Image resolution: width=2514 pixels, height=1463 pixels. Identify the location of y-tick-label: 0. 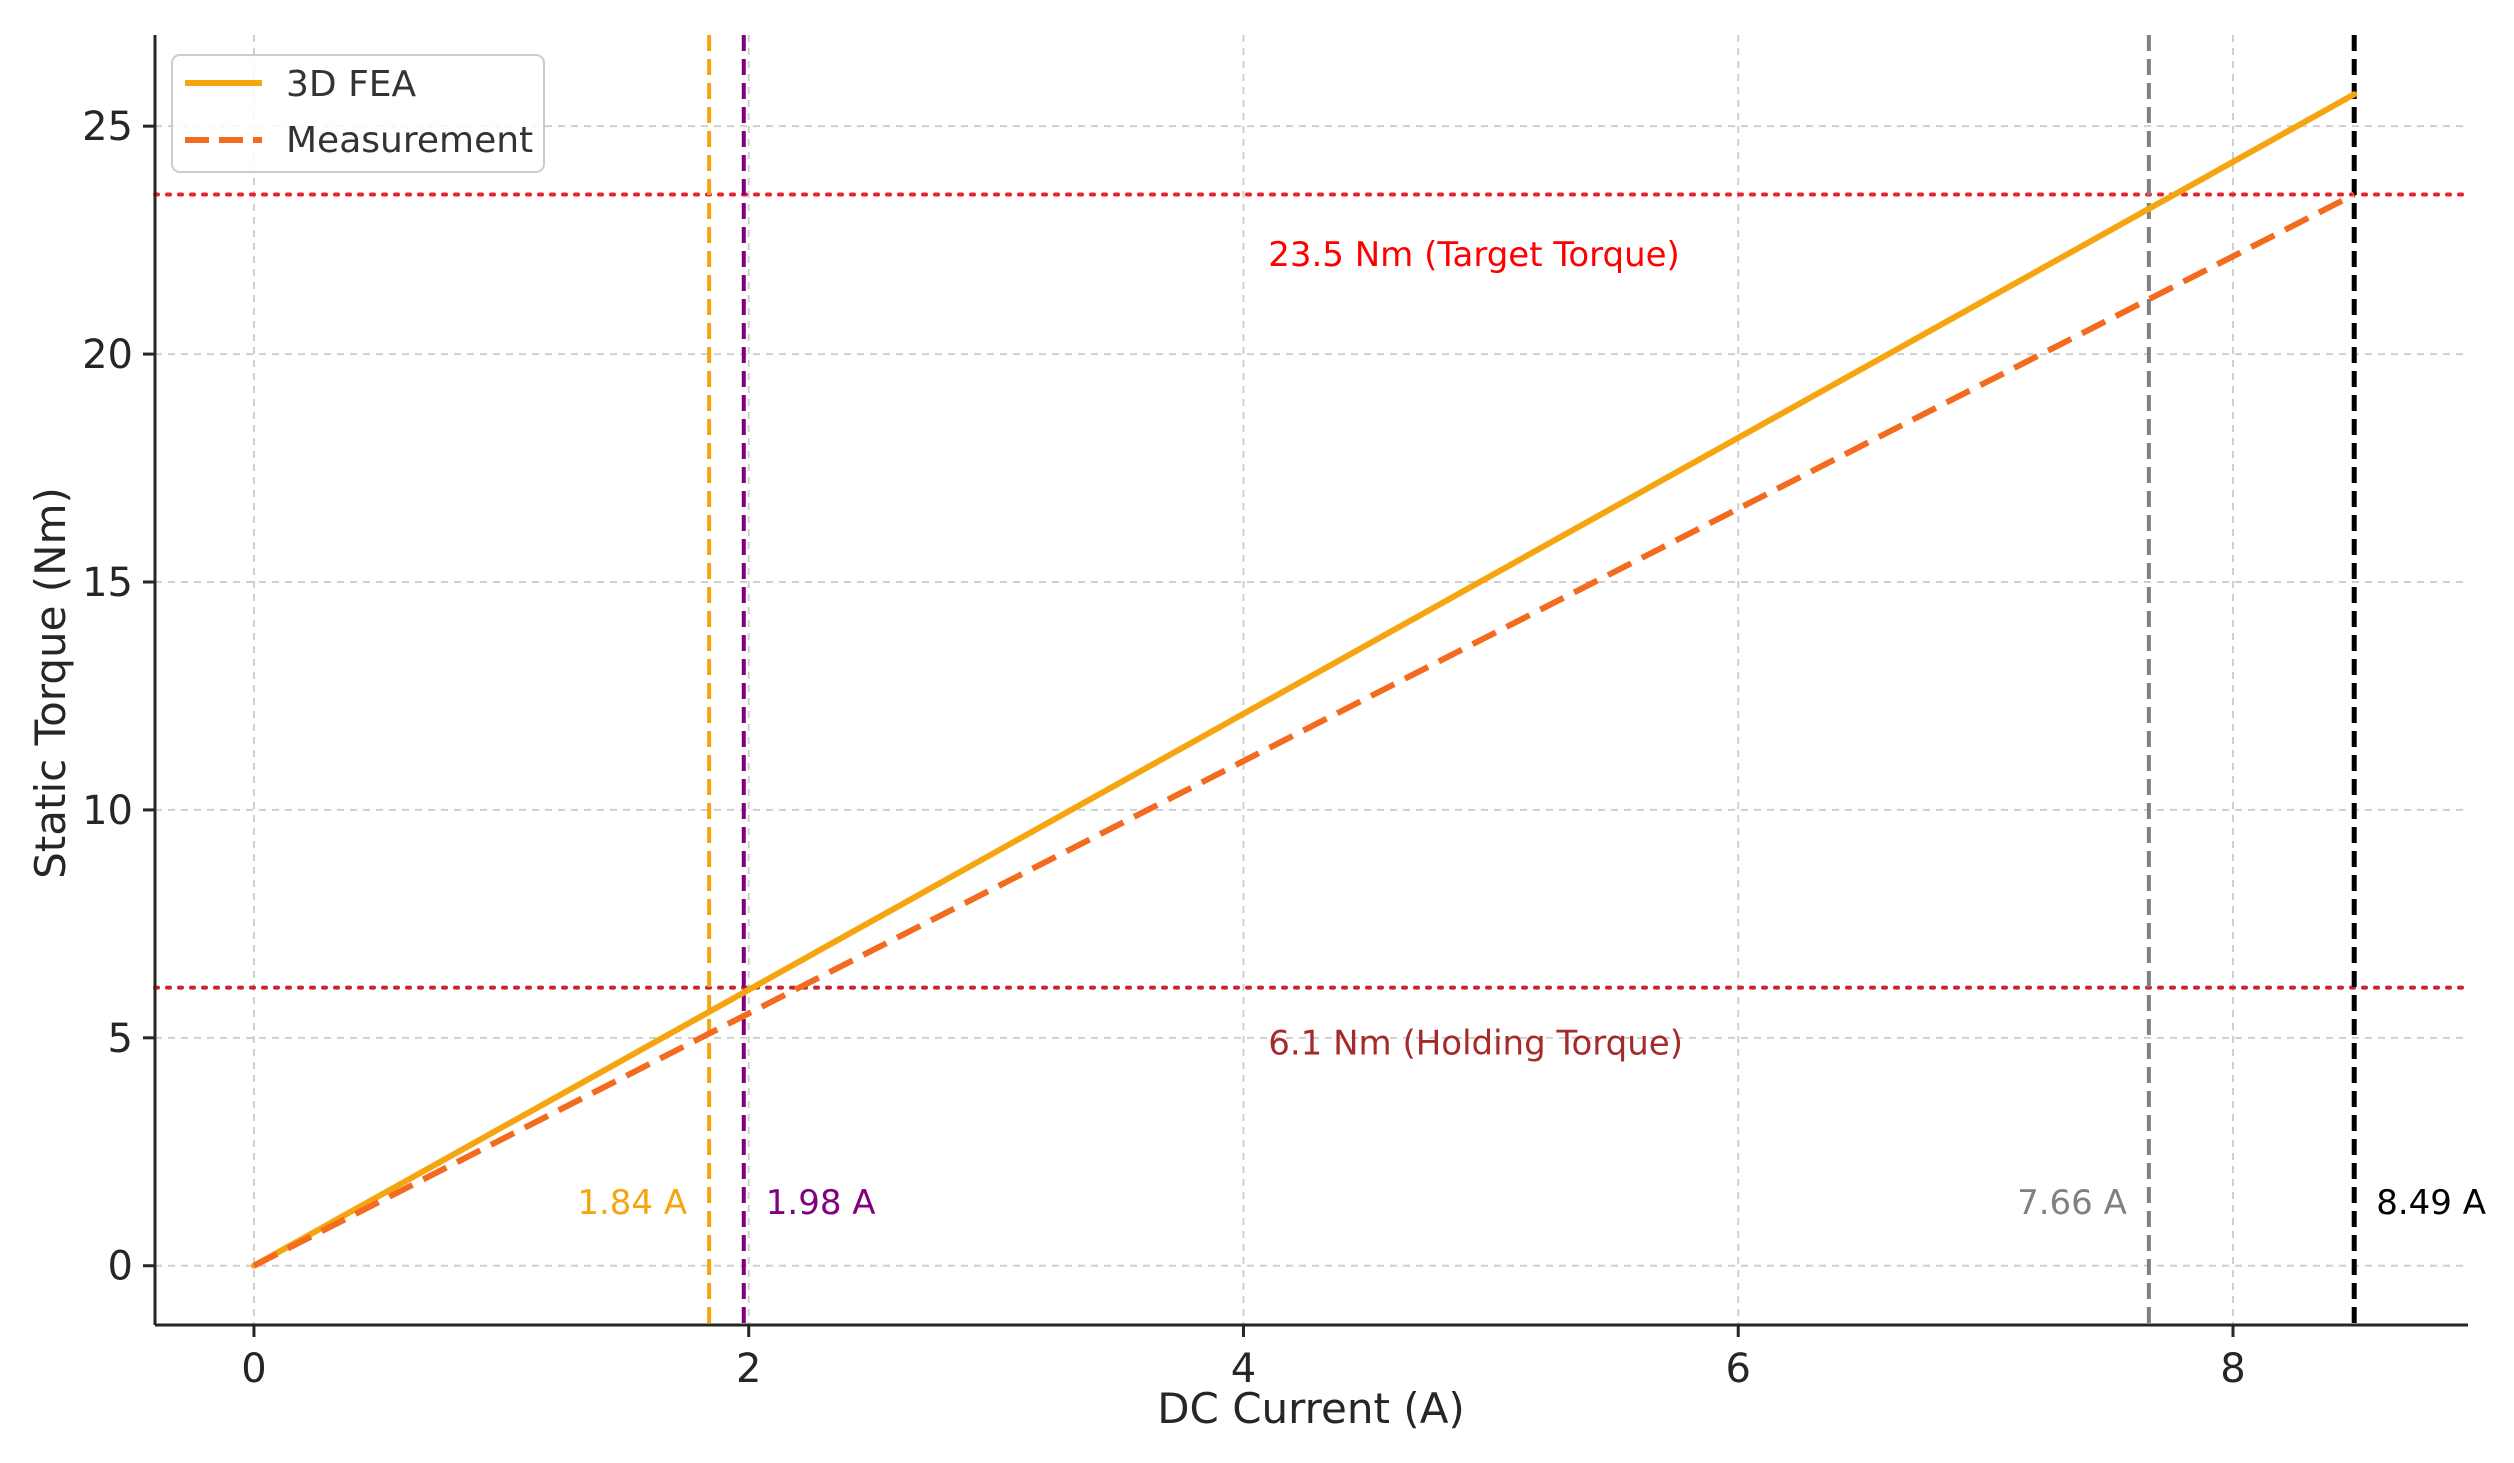
(120, 1267).